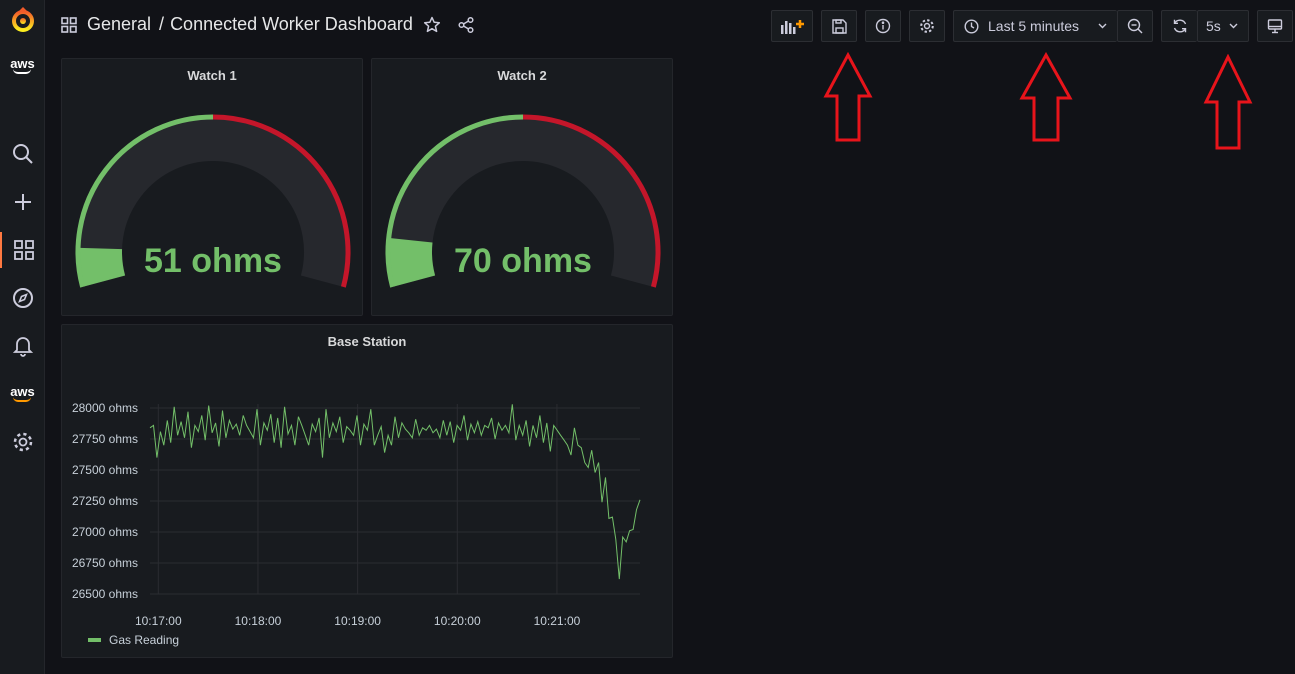 The width and height of the screenshot is (1295, 674). Describe the element at coordinates (144, 640) in the screenshot. I see `legend-label: Gas Reading` at that location.